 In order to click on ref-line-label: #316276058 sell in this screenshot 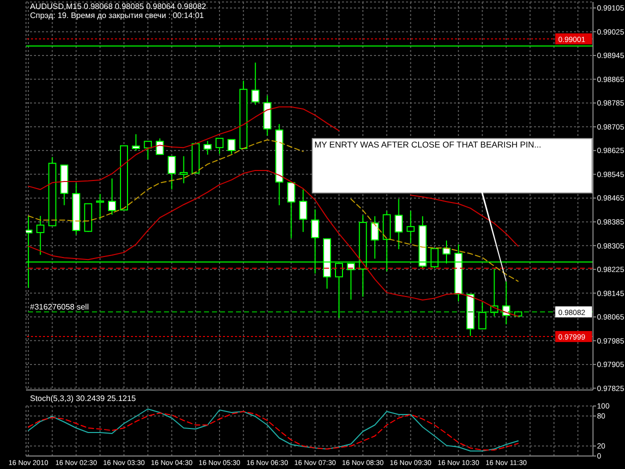, I will do `click(59, 307)`.